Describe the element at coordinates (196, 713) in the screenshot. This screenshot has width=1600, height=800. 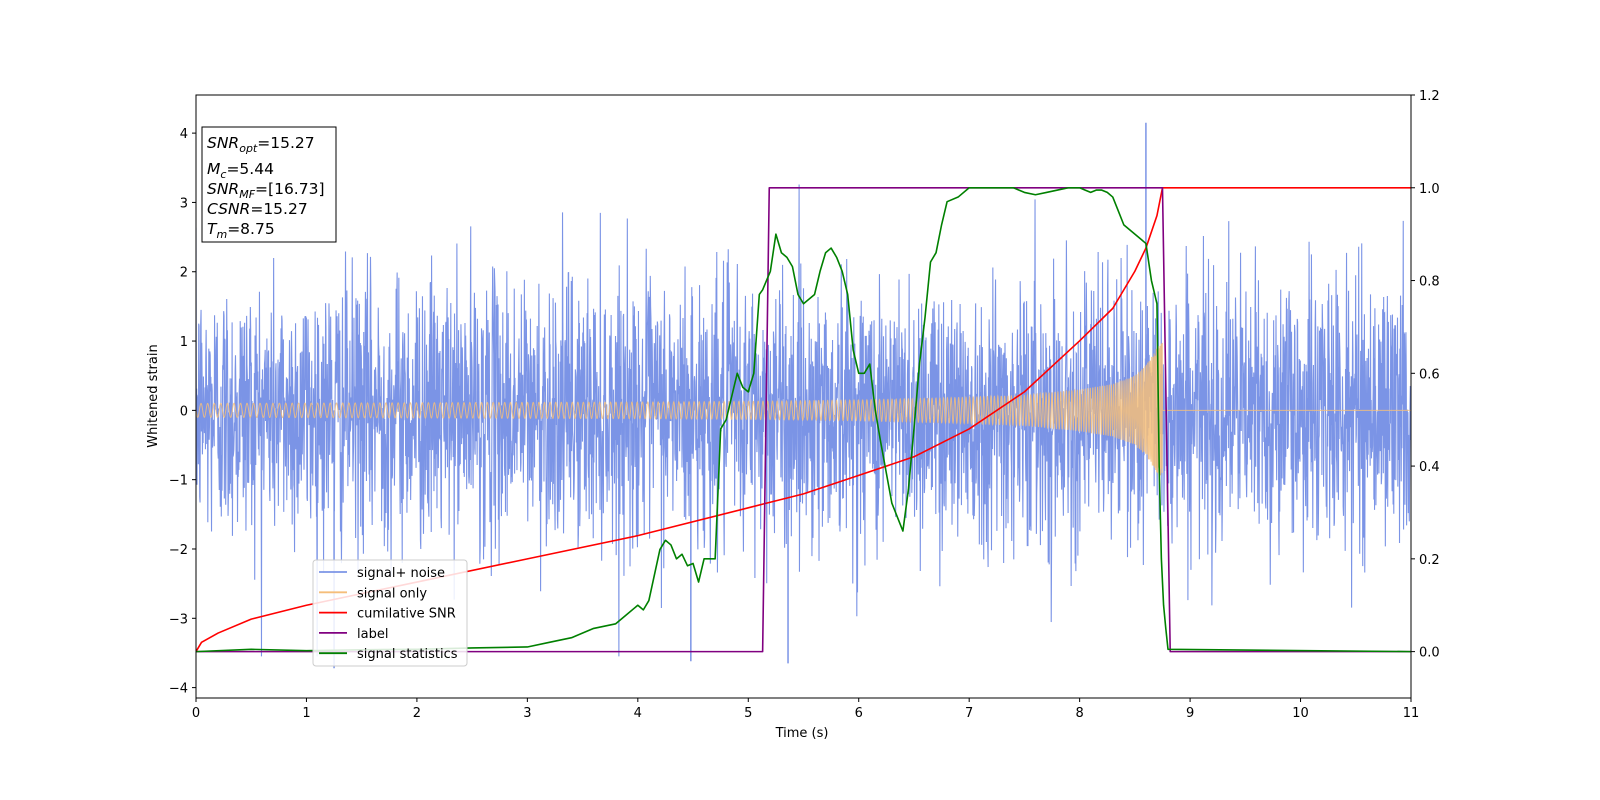
I see `x-tick-label: 0` at that location.